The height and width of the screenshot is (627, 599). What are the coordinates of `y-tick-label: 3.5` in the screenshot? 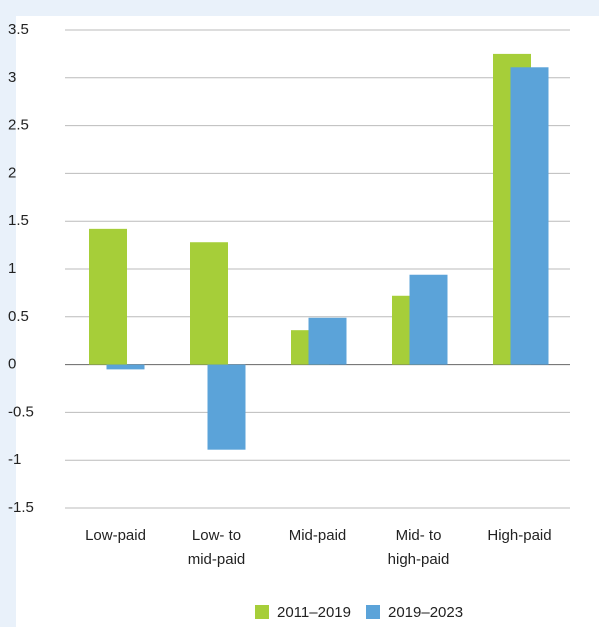 It's located at (18, 29).